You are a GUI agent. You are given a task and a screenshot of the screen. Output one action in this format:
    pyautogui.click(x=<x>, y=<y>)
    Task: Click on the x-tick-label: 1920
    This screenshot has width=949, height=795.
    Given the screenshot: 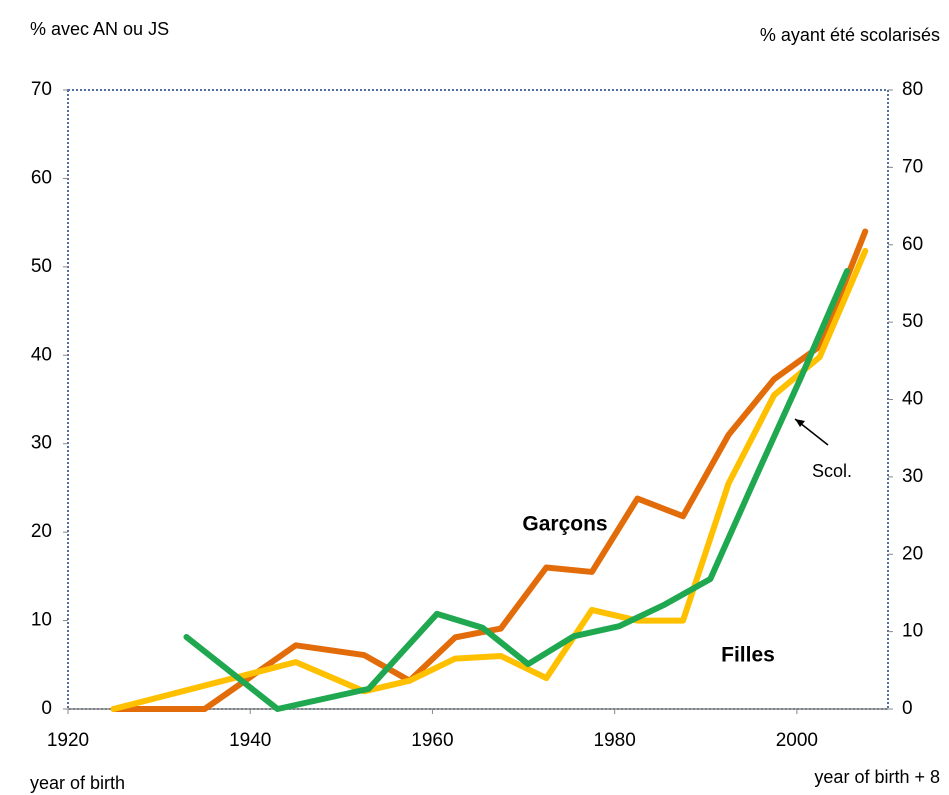 What is the action you would take?
    pyautogui.click(x=68, y=740)
    